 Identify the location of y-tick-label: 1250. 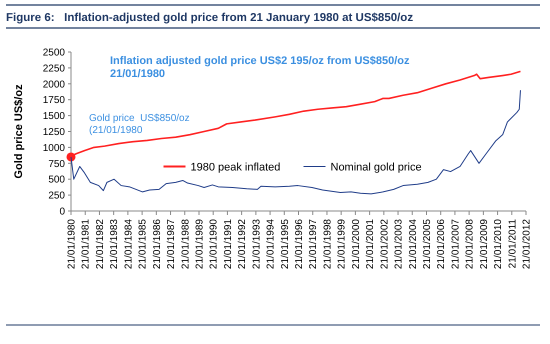
(54, 132).